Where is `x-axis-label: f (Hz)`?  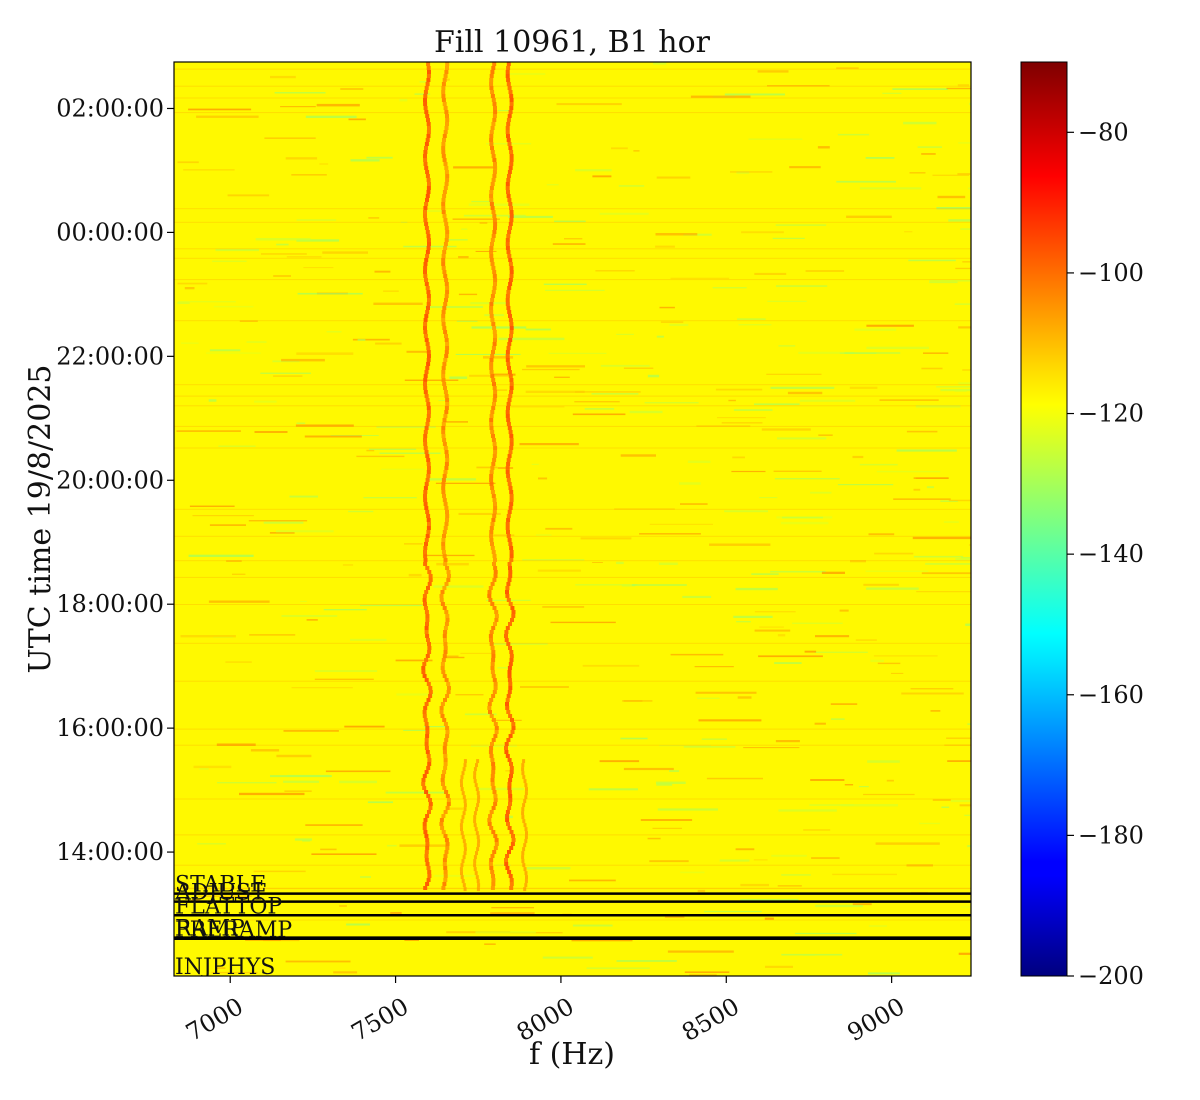
x-axis-label: f (Hz) is located at coordinates (572, 1054).